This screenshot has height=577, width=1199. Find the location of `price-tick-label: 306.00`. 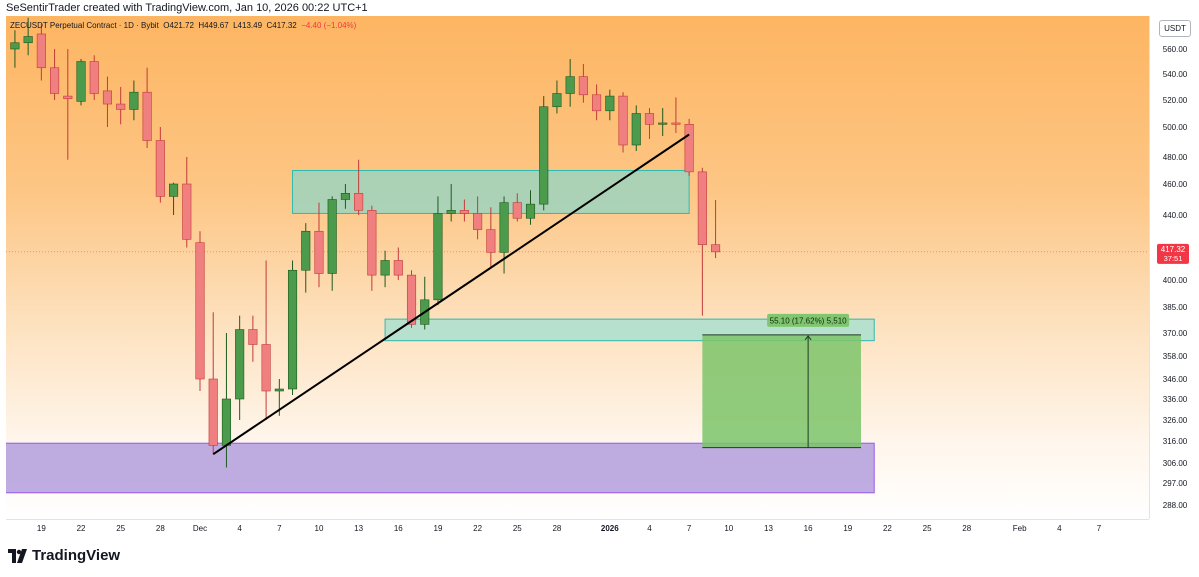

price-tick-label: 306.00 is located at coordinates (1175, 463).